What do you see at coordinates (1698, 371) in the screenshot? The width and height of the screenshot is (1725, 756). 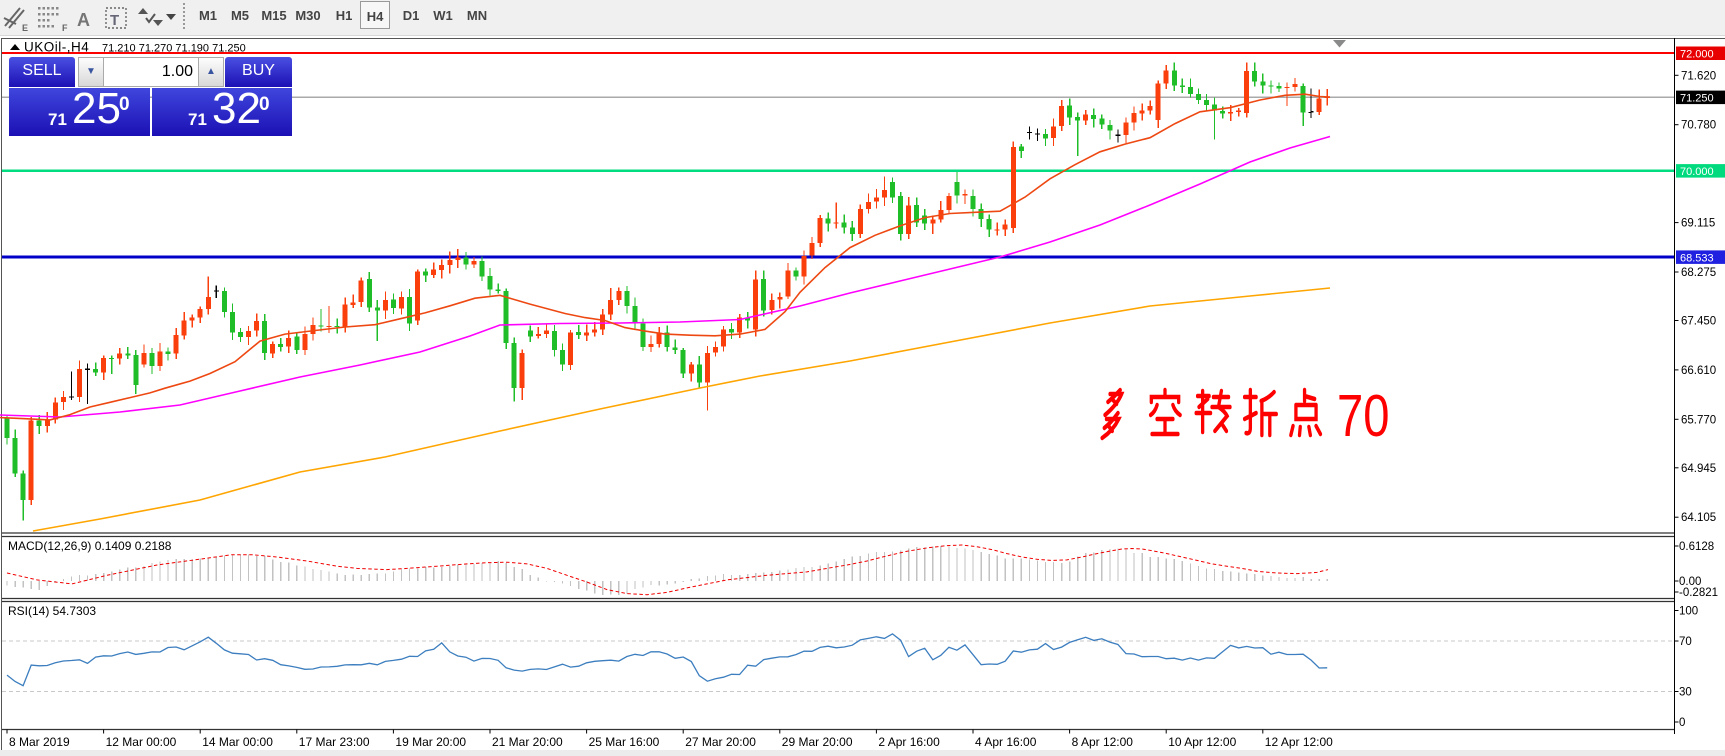 I see `svg-text: 66.610` at bounding box center [1698, 371].